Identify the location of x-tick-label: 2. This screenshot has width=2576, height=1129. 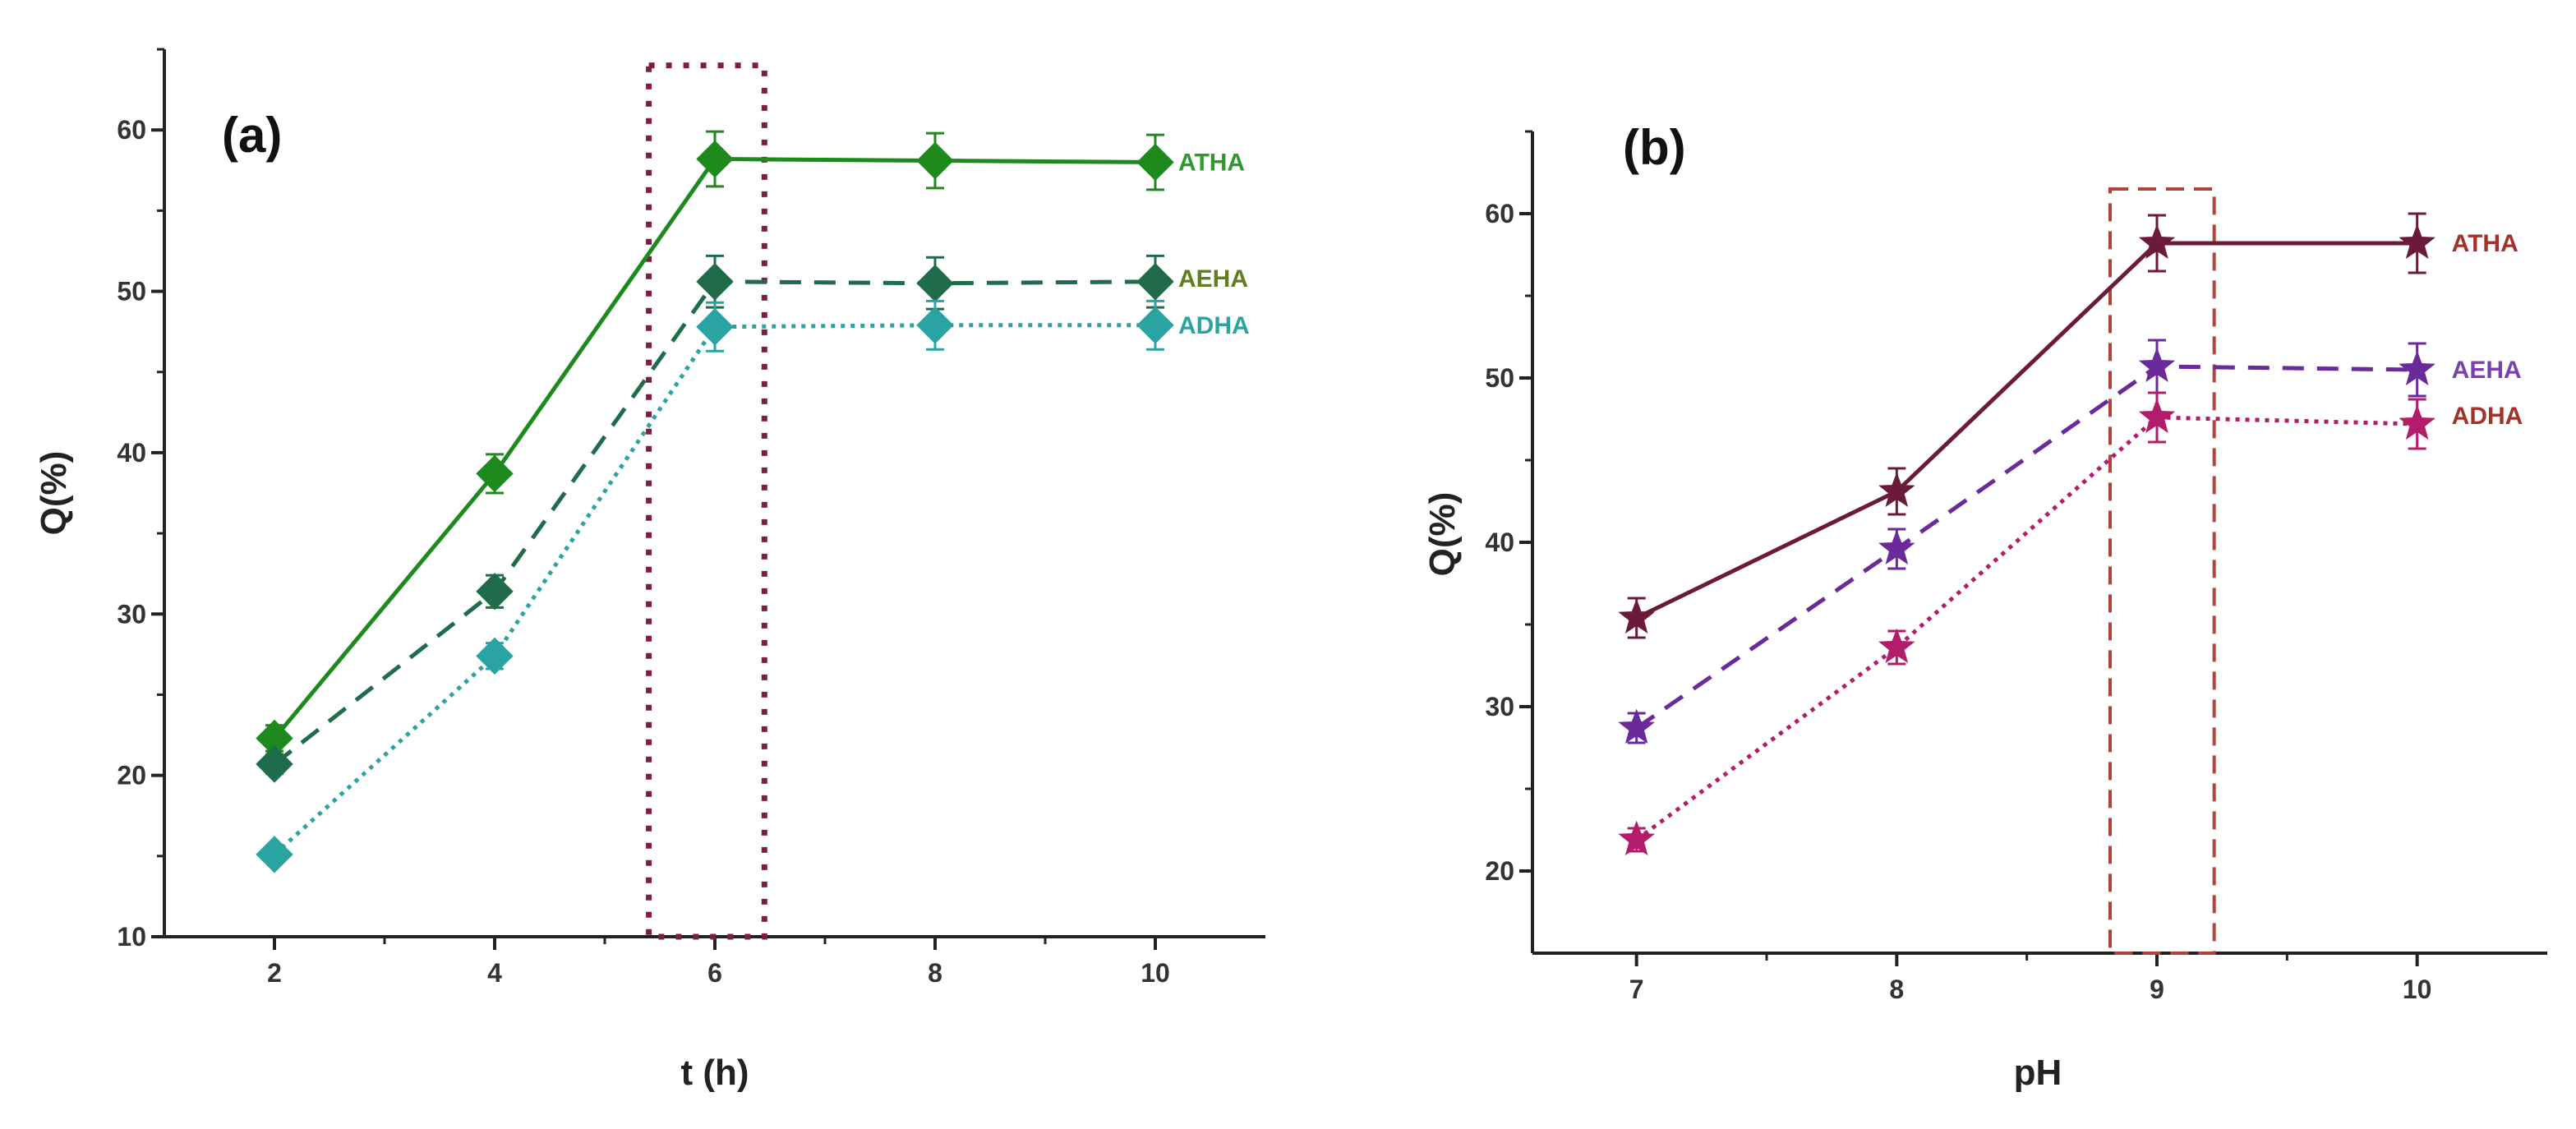
(274, 973).